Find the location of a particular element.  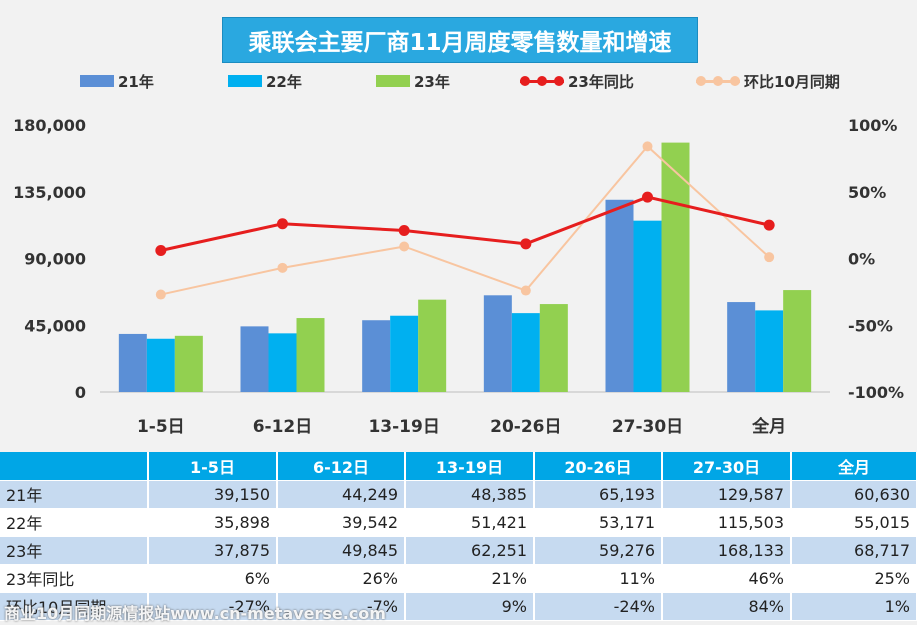

chart-legend: 21年 22年 23年 23年同比 环比10 is located at coordinates (458, 81).